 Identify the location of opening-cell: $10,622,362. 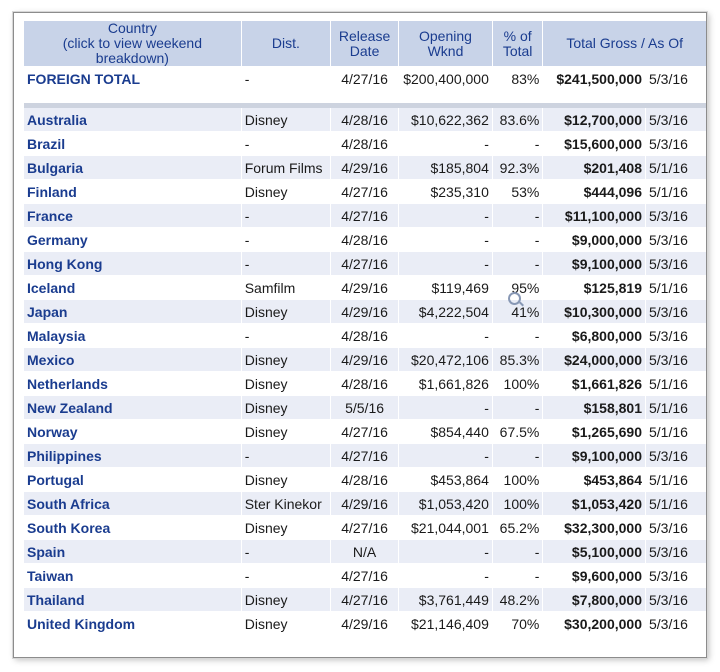
(445, 118).